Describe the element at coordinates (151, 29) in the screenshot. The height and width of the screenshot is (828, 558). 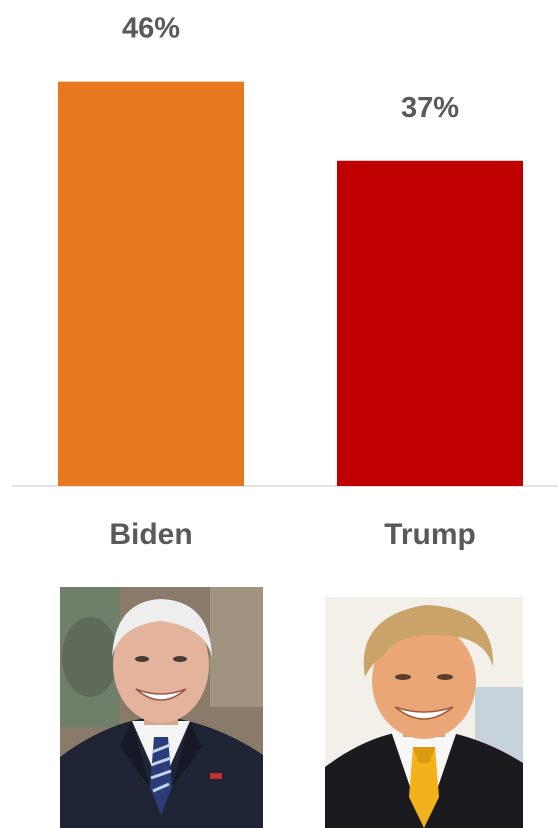
I see `data-label-biden: 46%` at that location.